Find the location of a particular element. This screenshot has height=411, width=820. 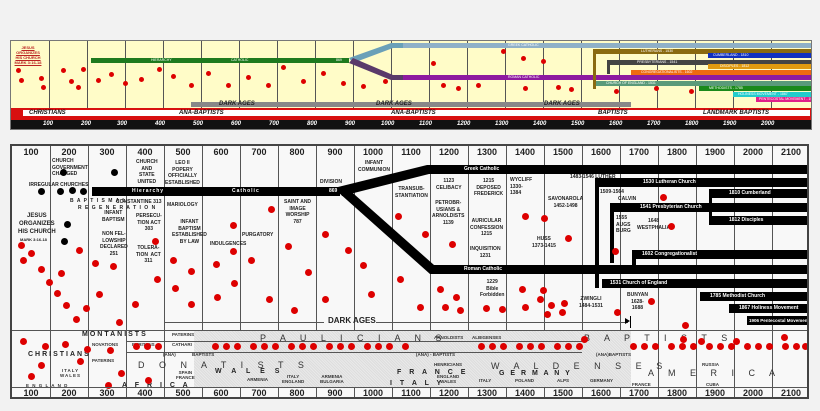

methodist-church-bar: 1785 Methodist Church is located at coordinates (753, 296).